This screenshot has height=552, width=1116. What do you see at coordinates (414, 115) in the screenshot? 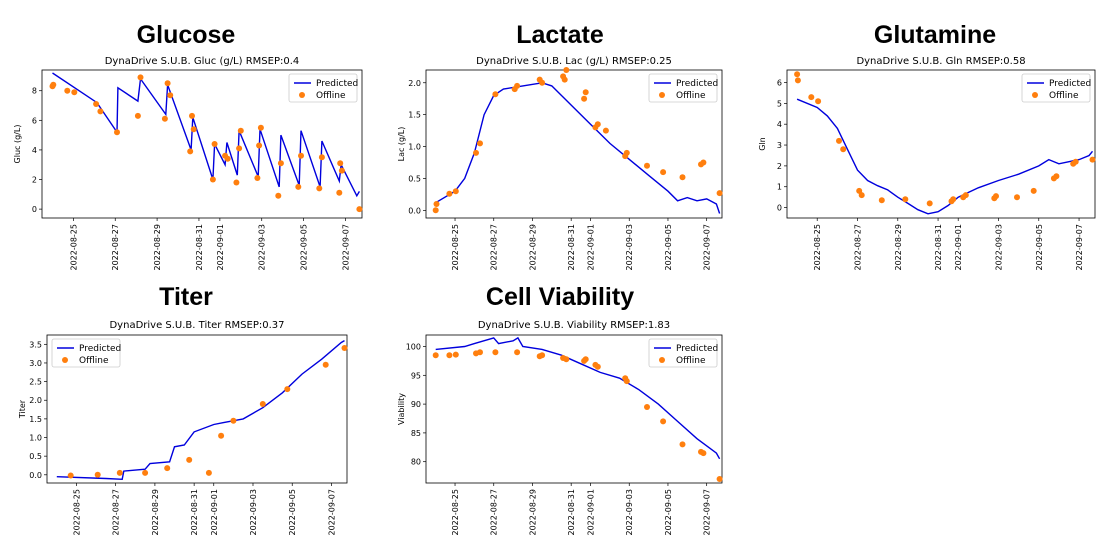
I see `chart-1-ytick-label-3: 1.5` at bounding box center [414, 115].